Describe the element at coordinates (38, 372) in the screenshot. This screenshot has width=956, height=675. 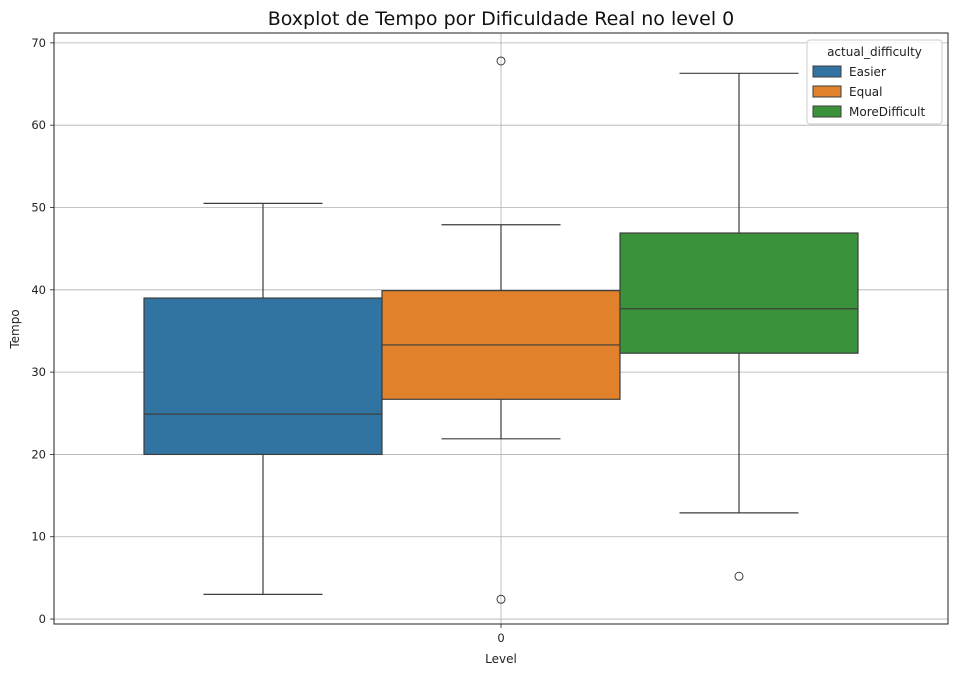
I see `y-tick-label: 30` at that location.